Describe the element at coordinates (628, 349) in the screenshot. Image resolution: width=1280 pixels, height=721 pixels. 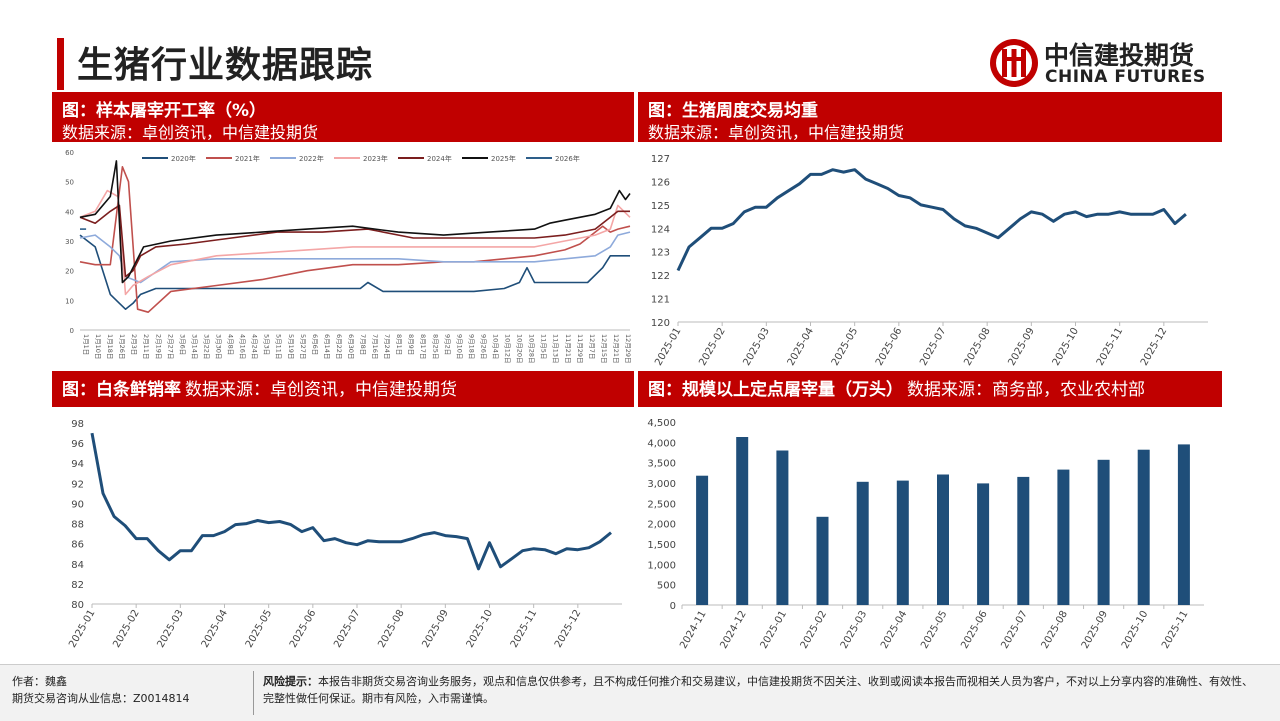
I see `x-tick-label: 12月29日` at that location.